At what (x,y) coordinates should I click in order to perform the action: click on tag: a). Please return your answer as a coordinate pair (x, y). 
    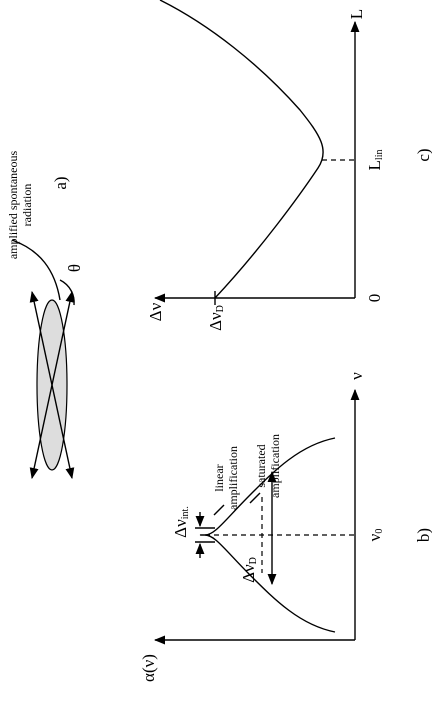
    Looking at the image, I should click on (60, 182).